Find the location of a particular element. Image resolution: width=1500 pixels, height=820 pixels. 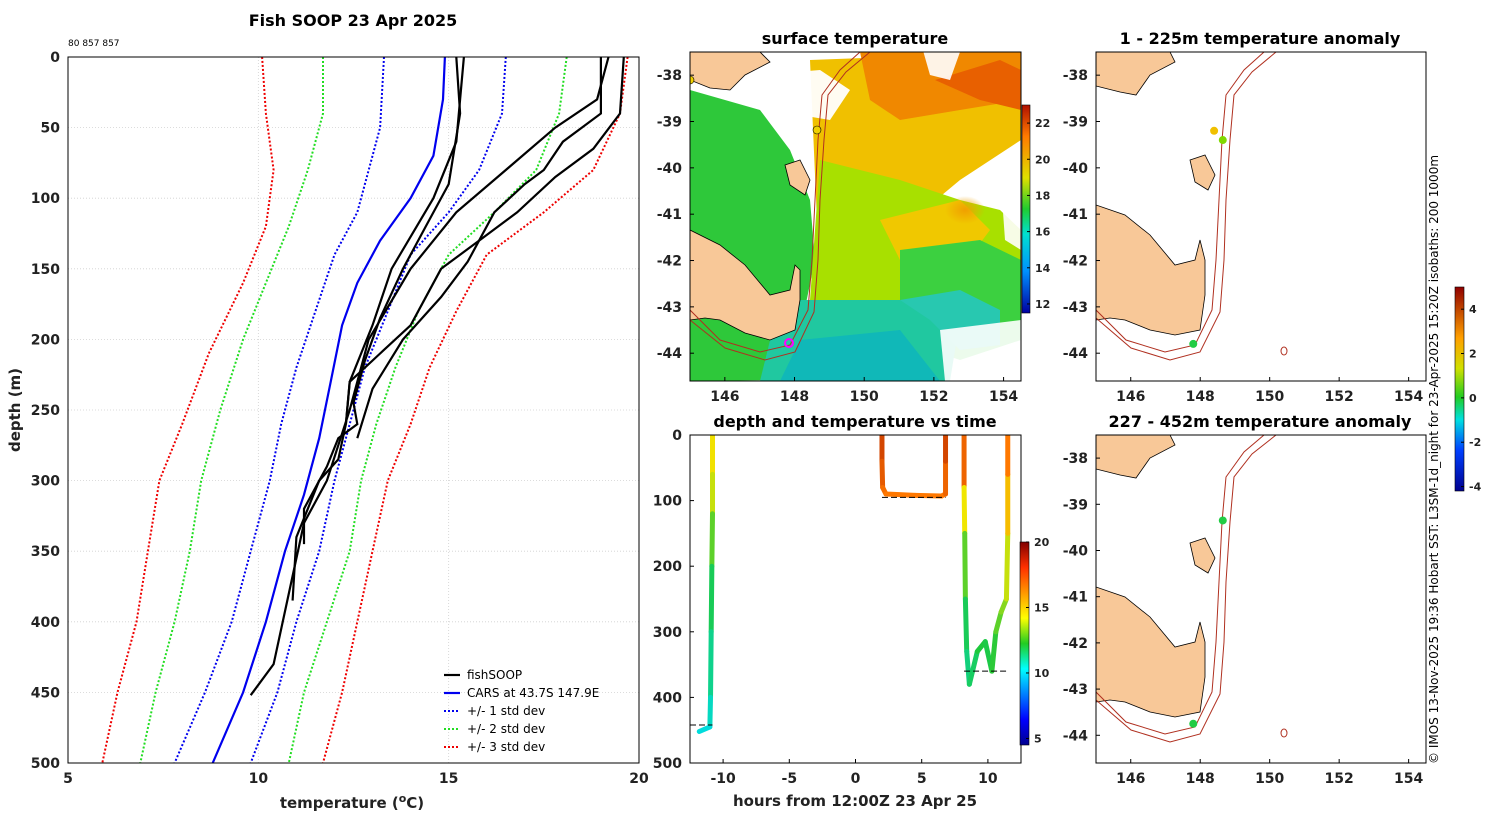

profile-ytick: 400 is located at coordinates (45, 623).